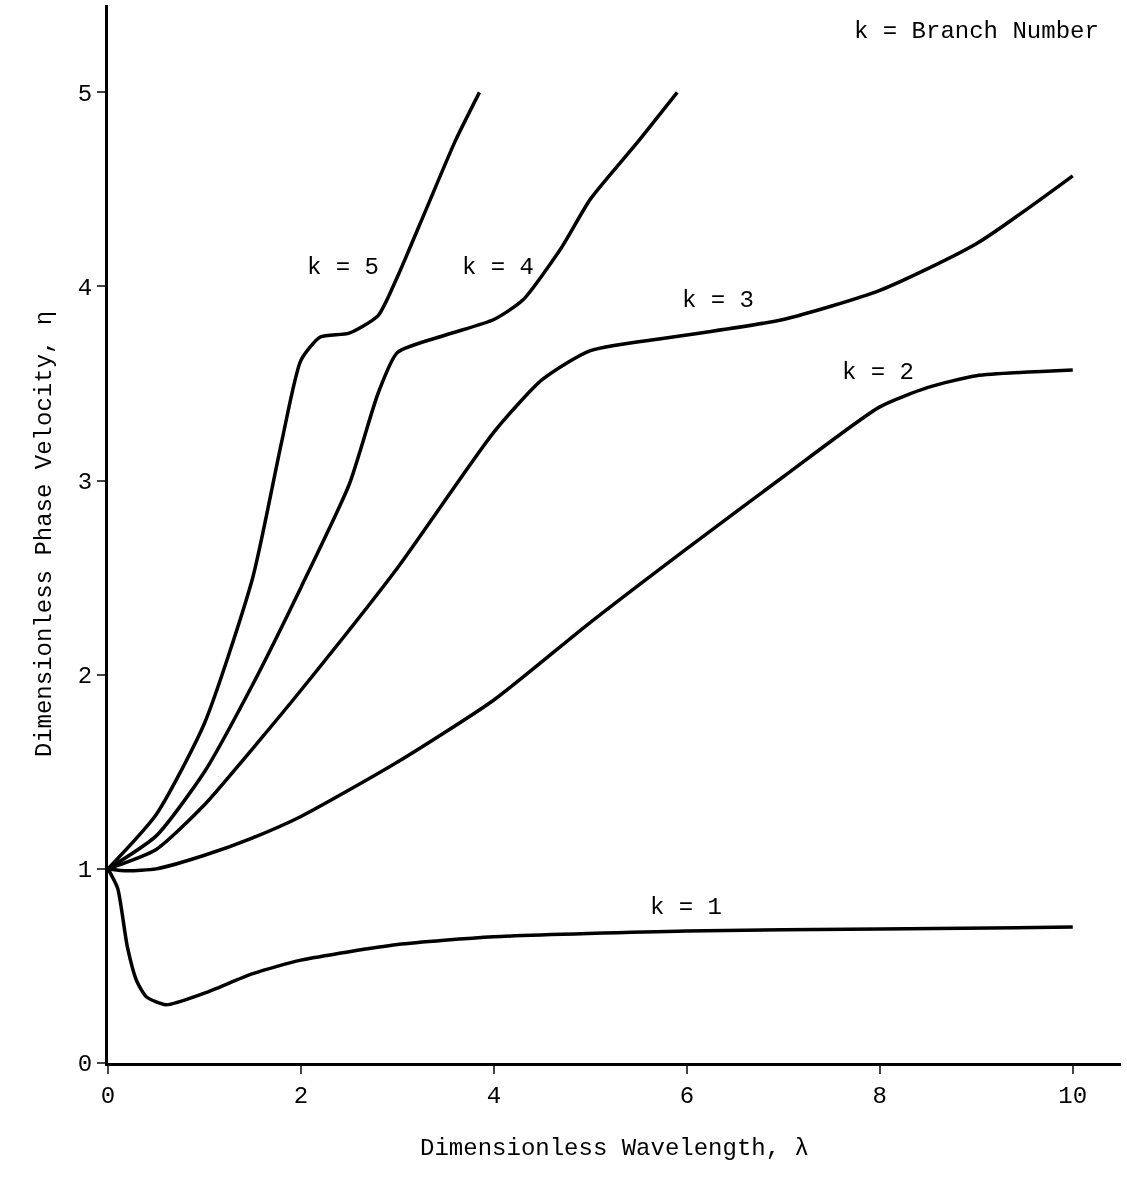  Describe the element at coordinates (494, 1096) in the screenshot. I see `x-tick-label: 4` at that location.